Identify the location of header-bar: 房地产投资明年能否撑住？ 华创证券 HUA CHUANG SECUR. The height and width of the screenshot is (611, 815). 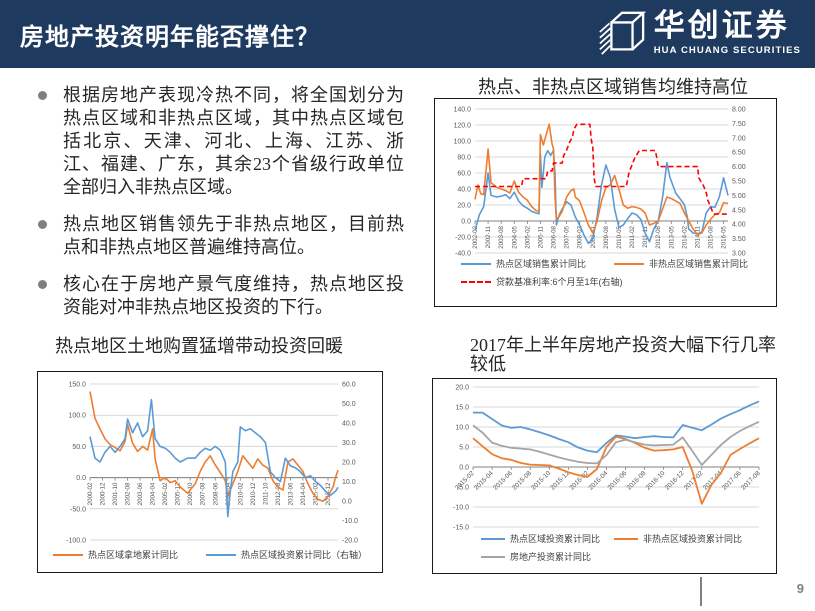
(407, 34).